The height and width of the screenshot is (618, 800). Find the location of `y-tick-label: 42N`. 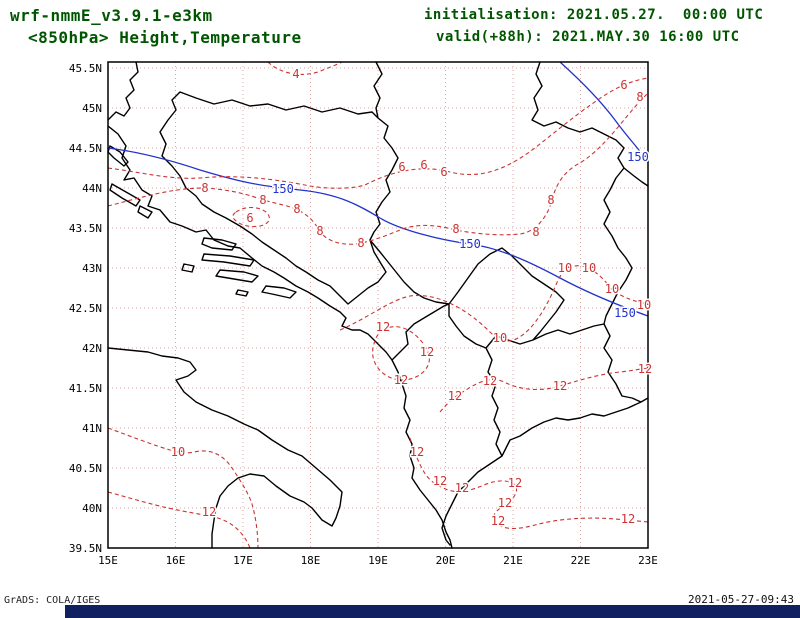

y-tick-label: 42N is located at coordinates (92, 348).